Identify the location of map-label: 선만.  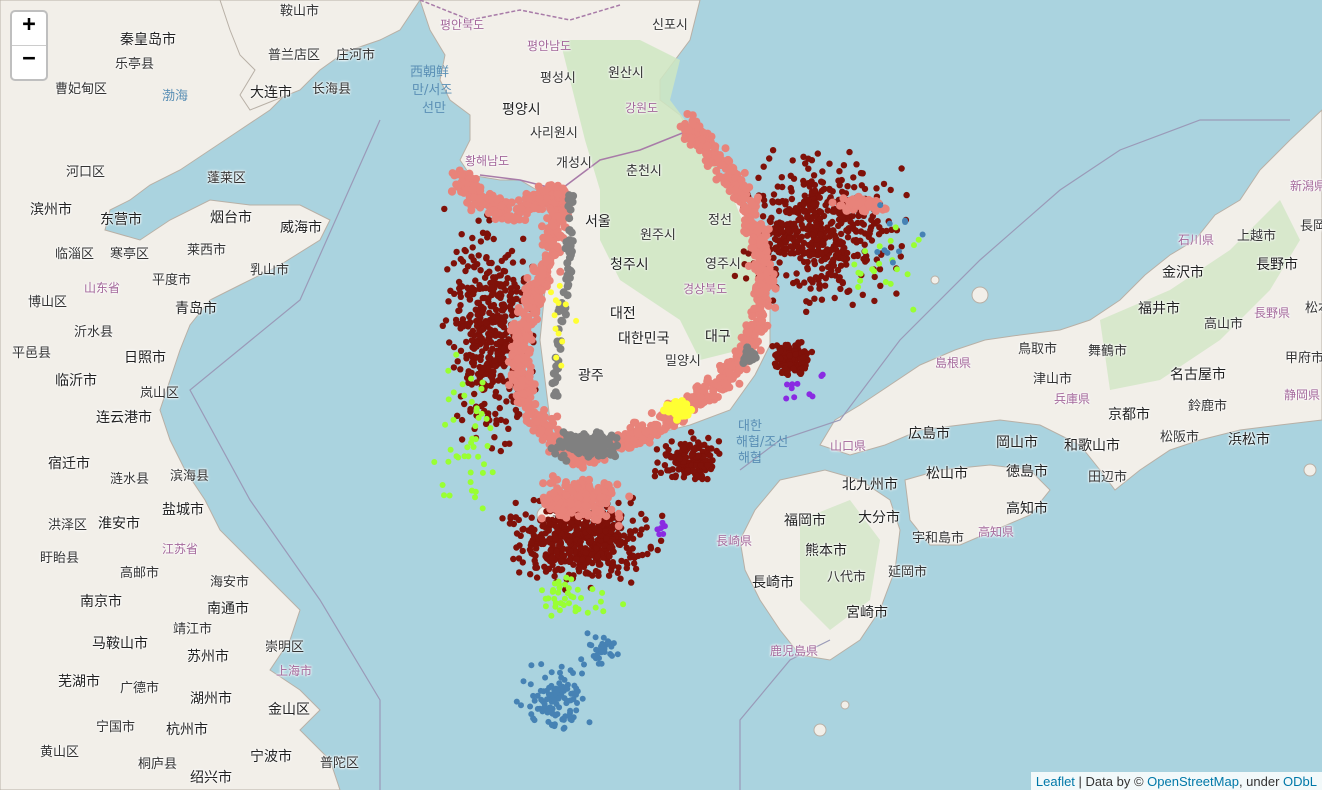
(434, 108).